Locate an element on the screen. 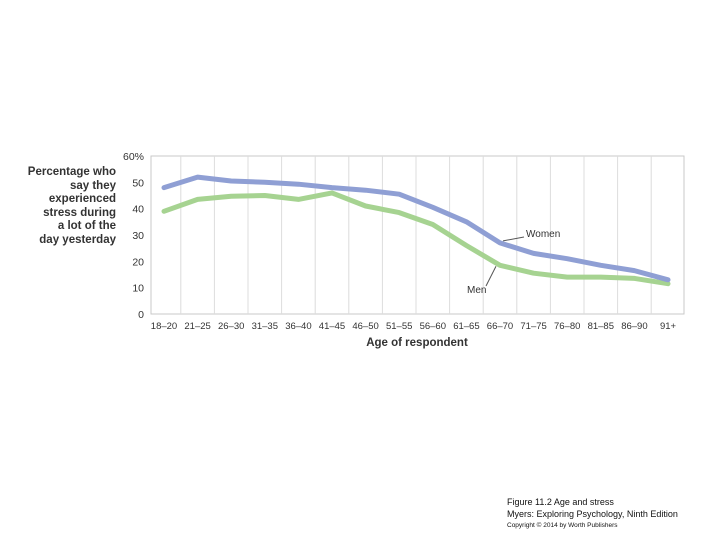  y-tick-label: 50 is located at coordinates (138, 183).